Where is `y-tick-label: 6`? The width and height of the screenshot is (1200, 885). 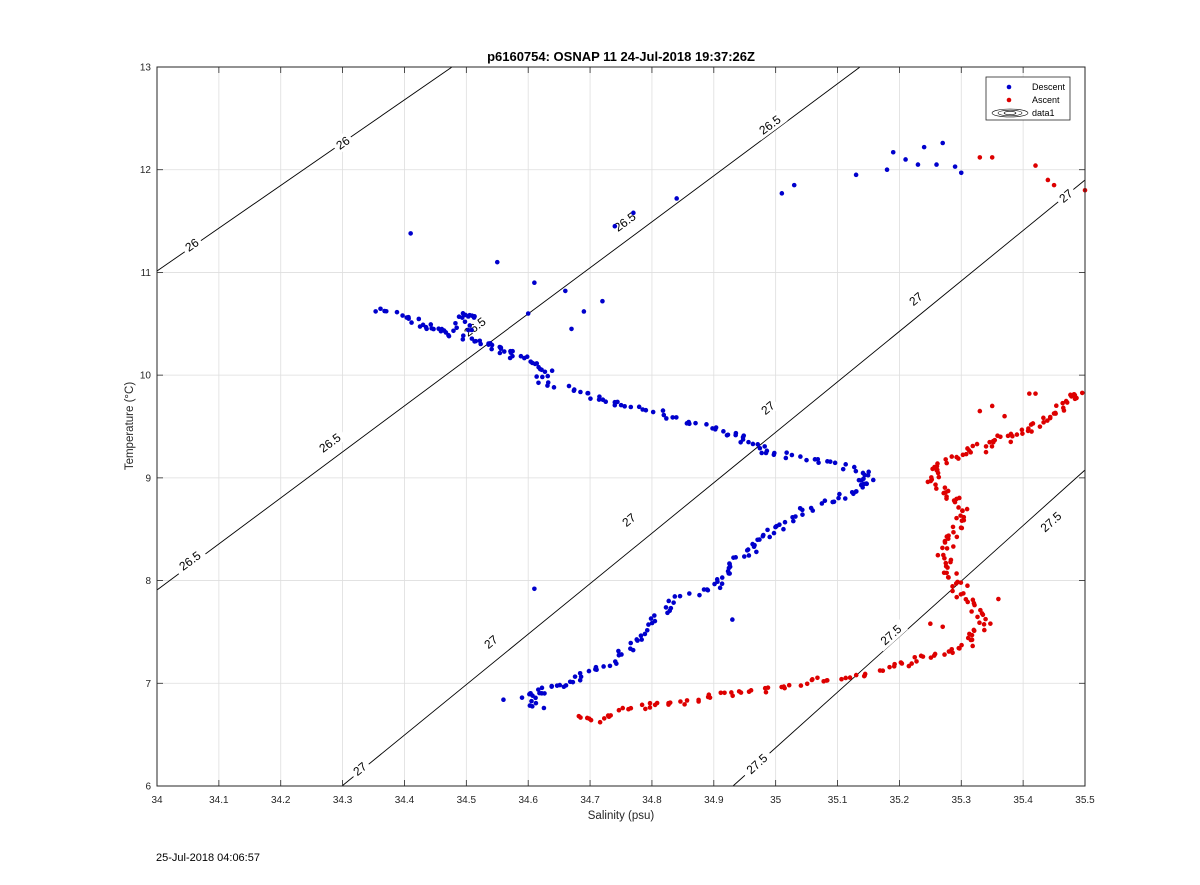
y-tick-label: 6 is located at coordinates (148, 787).